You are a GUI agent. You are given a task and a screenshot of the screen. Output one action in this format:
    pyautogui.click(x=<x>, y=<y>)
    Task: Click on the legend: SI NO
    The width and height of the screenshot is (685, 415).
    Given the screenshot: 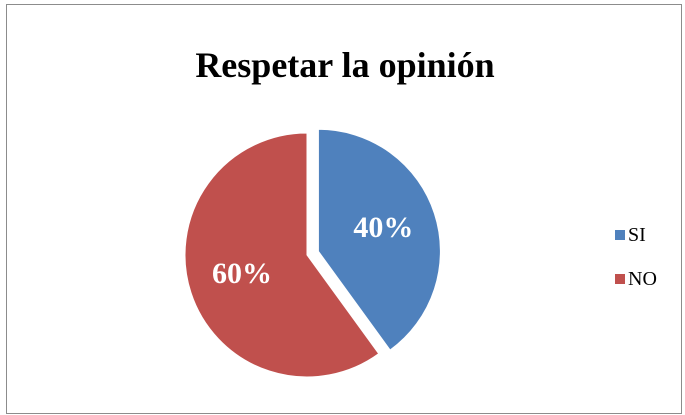 What is the action you would take?
    pyautogui.click(x=636, y=267)
    